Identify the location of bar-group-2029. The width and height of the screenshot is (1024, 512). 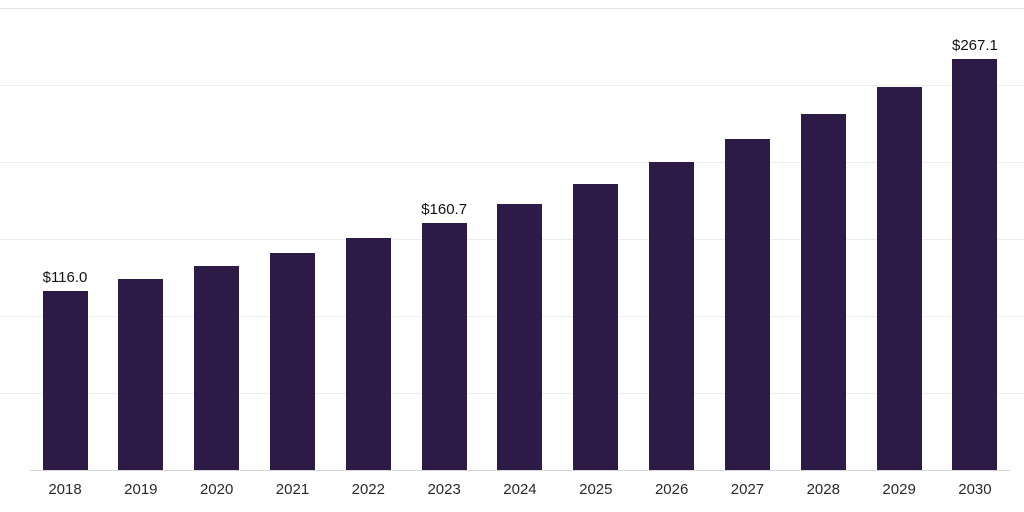
(899, 278).